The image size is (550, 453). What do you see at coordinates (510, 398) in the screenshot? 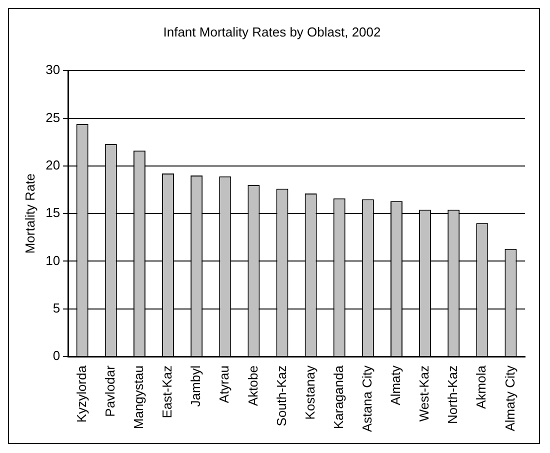
I see `x-tick-label: Almaty City` at bounding box center [510, 398].